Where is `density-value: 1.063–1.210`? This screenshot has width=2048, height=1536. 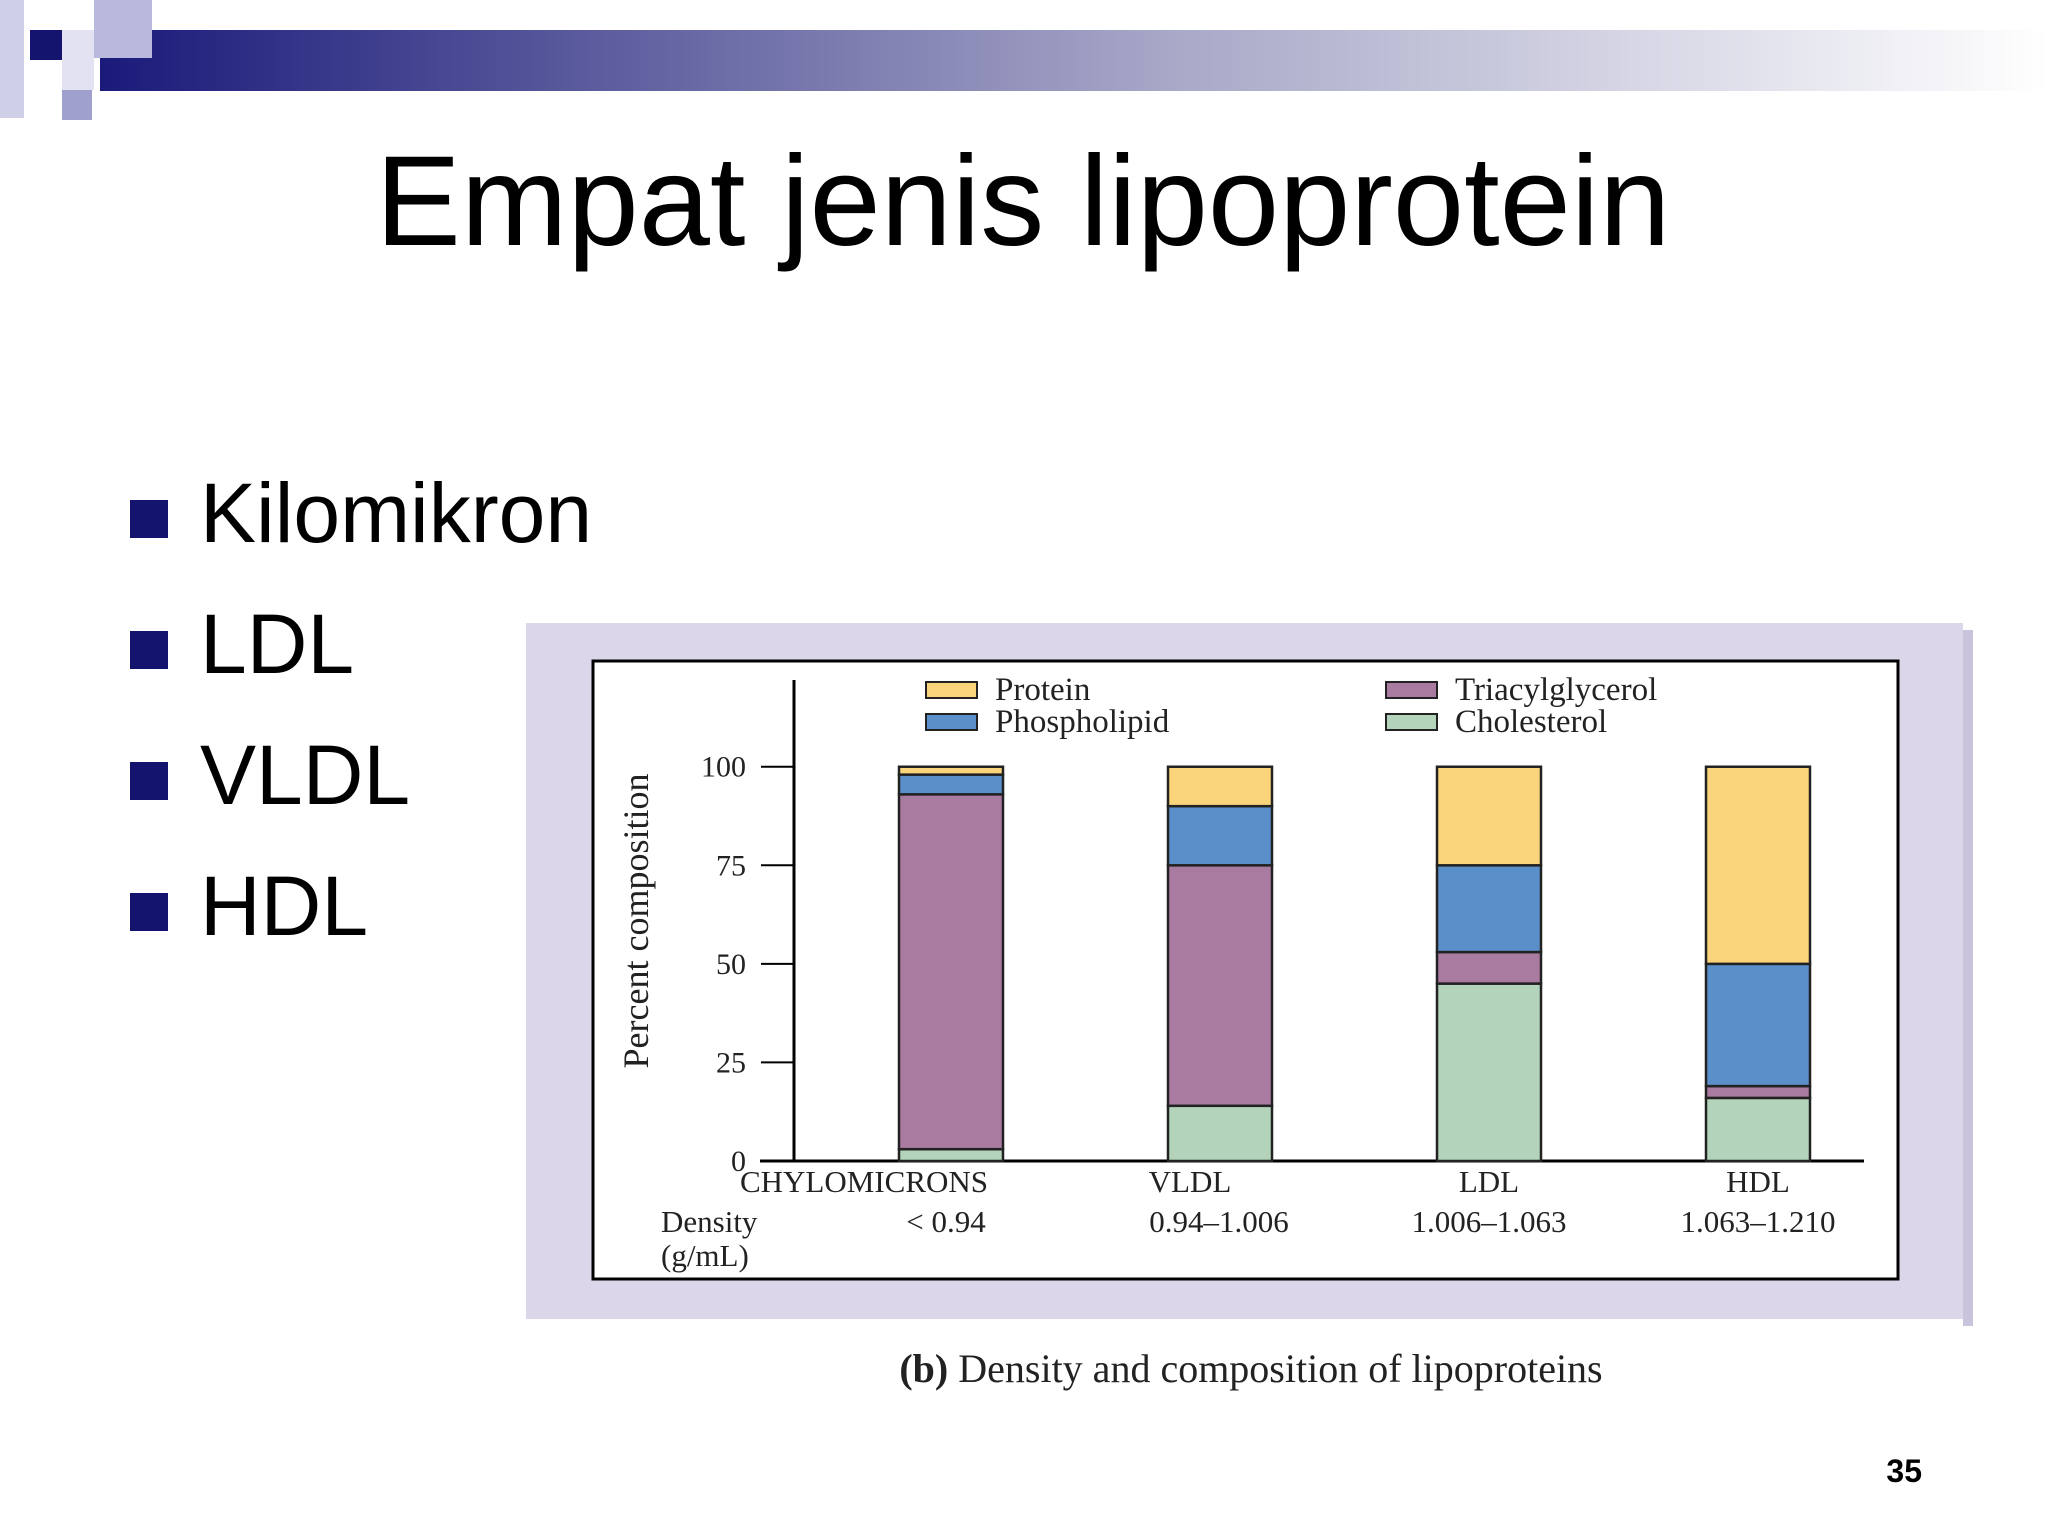 density-value: 1.063–1.210 is located at coordinates (1758, 1221).